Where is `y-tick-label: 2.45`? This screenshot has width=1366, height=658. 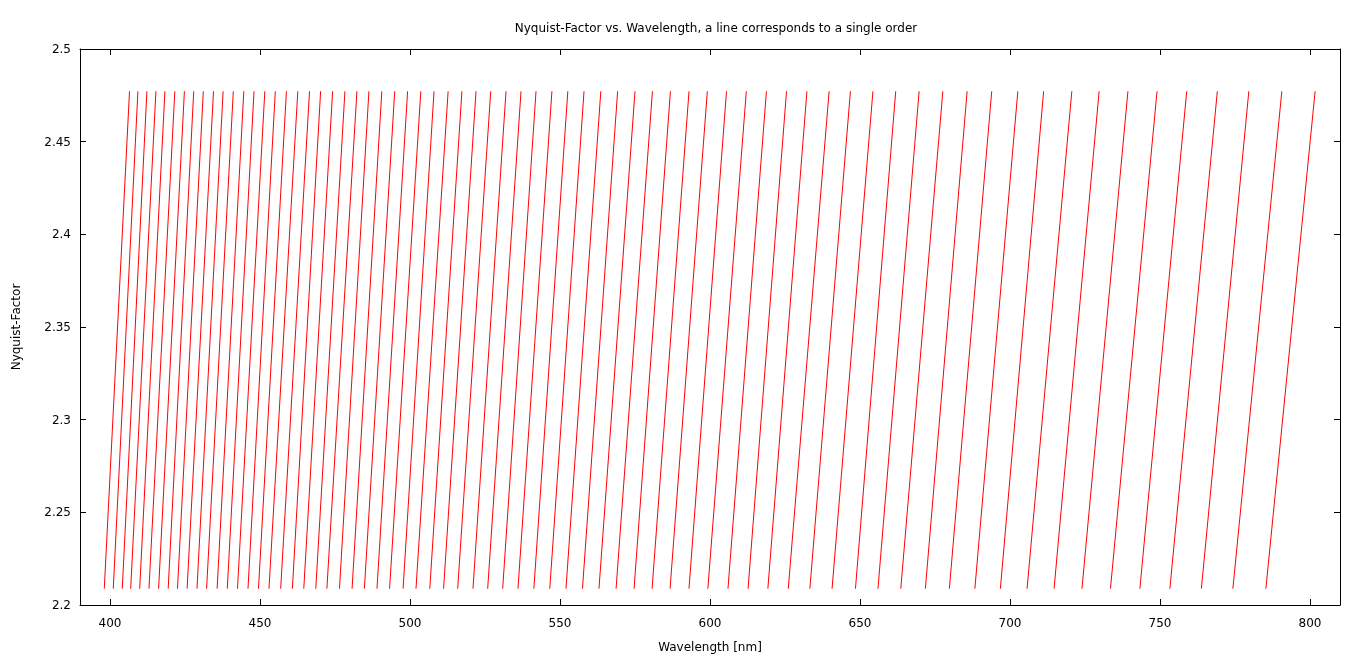 y-tick-label: 2.45 is located at coordinates (57, 141).